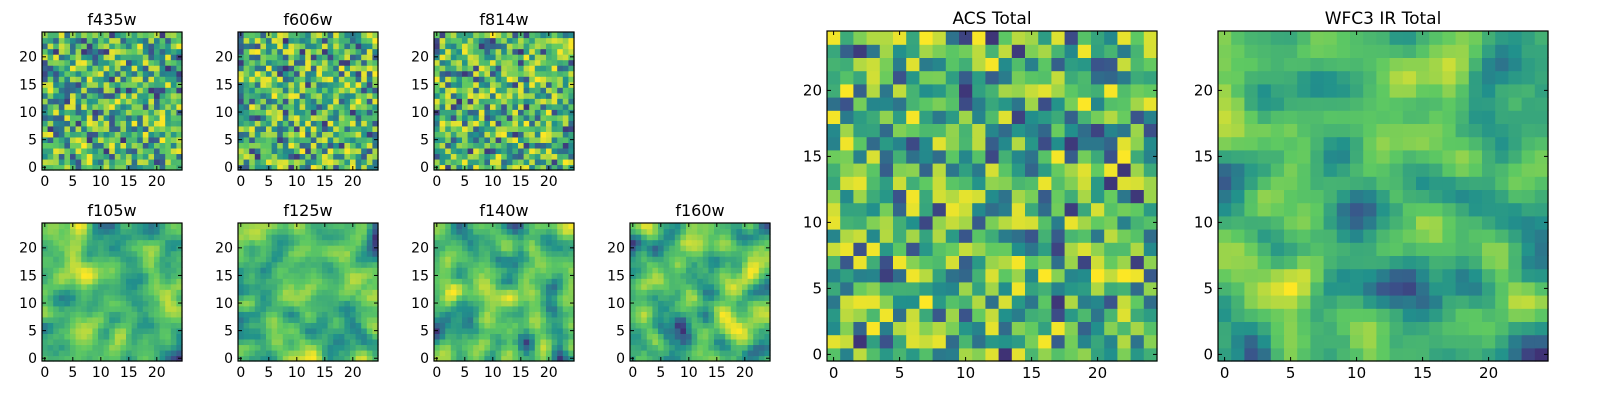 The width and height of the screenshot is (1600, 400). Describe the element at coordinates (424, 141) in the screenshot. I see `y-tick-label: 5` at that location.